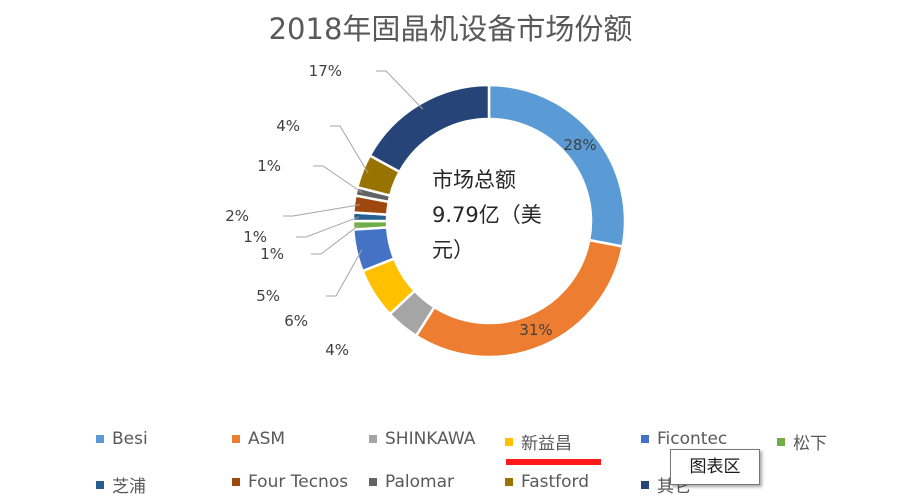  I want to click on data-label-four-tecnos: 2%, so click(237, 216).